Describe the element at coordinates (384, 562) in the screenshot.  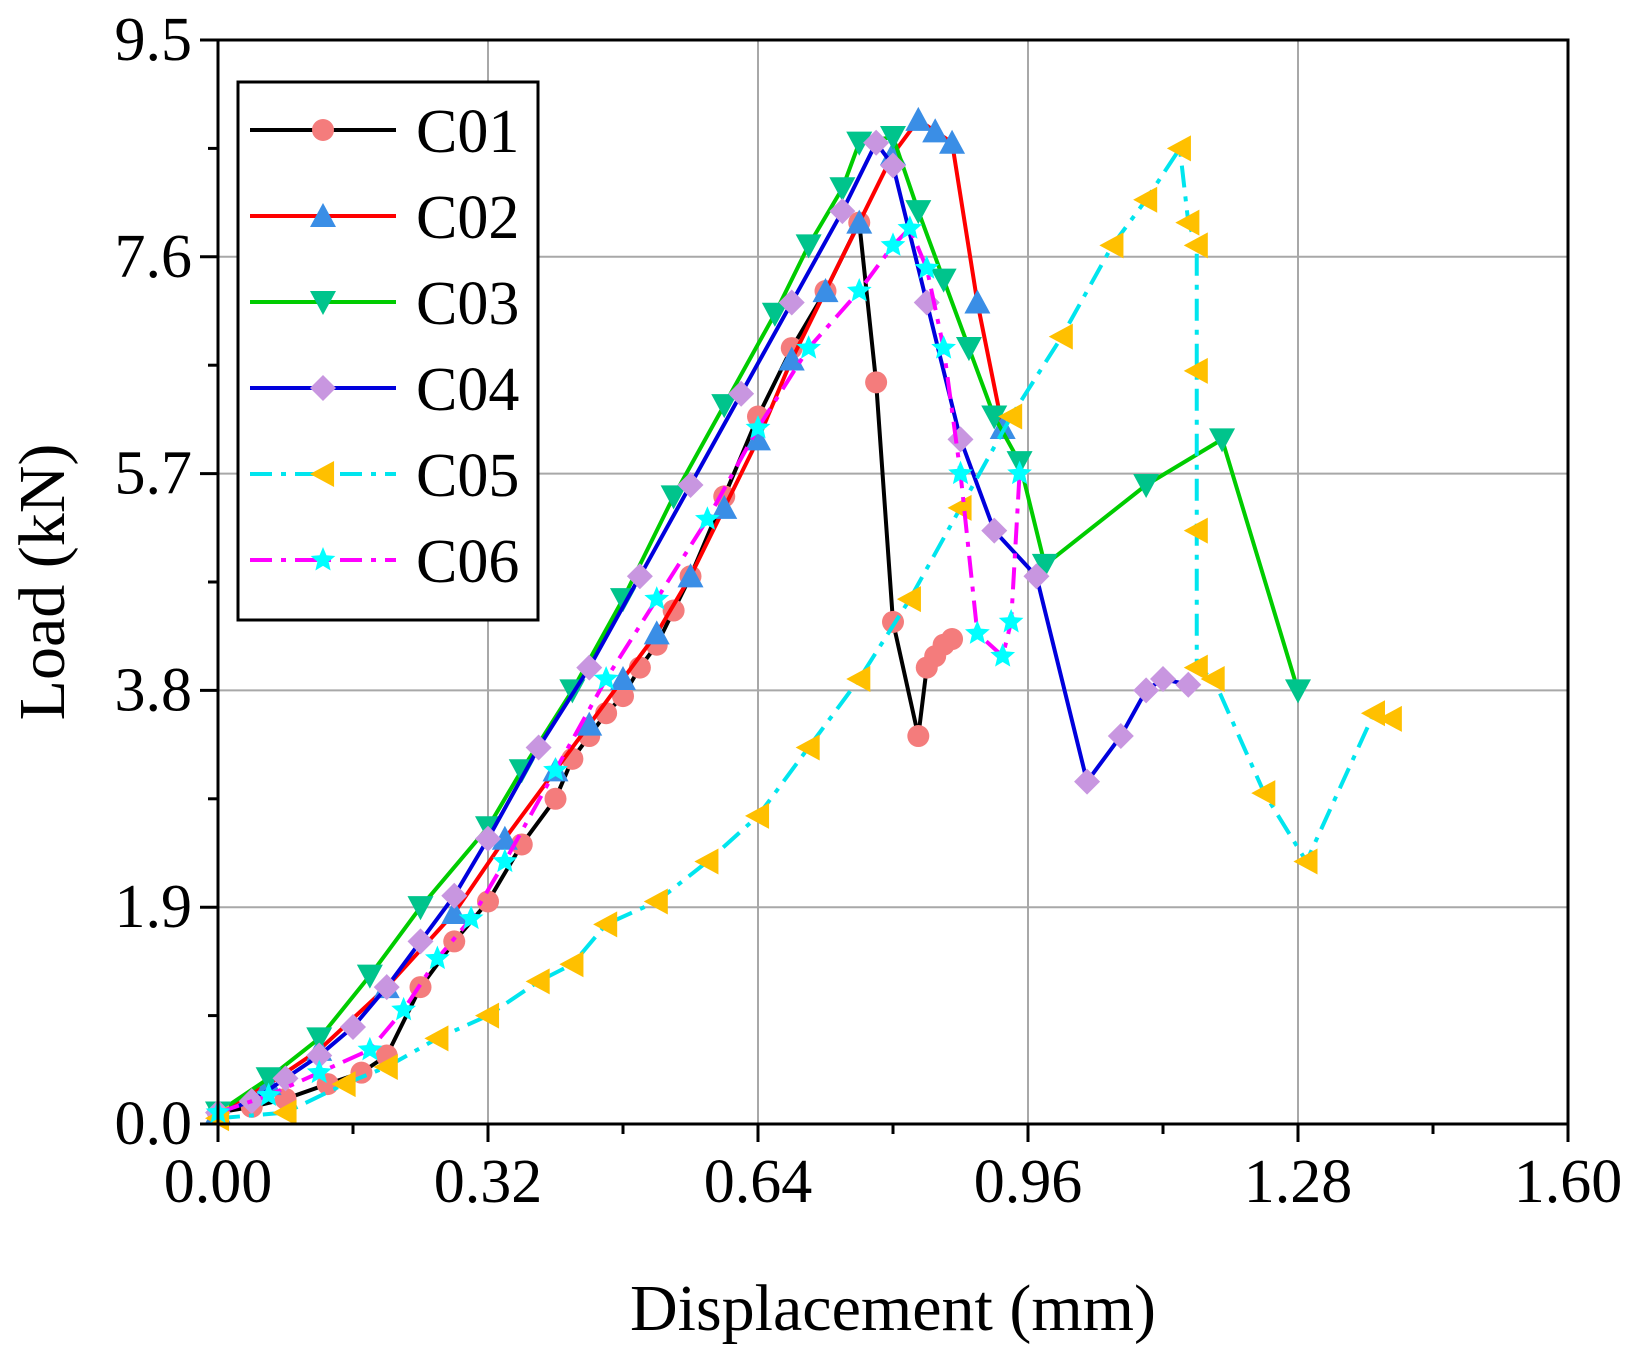
I see `legend-item-c06: C06` at that location.